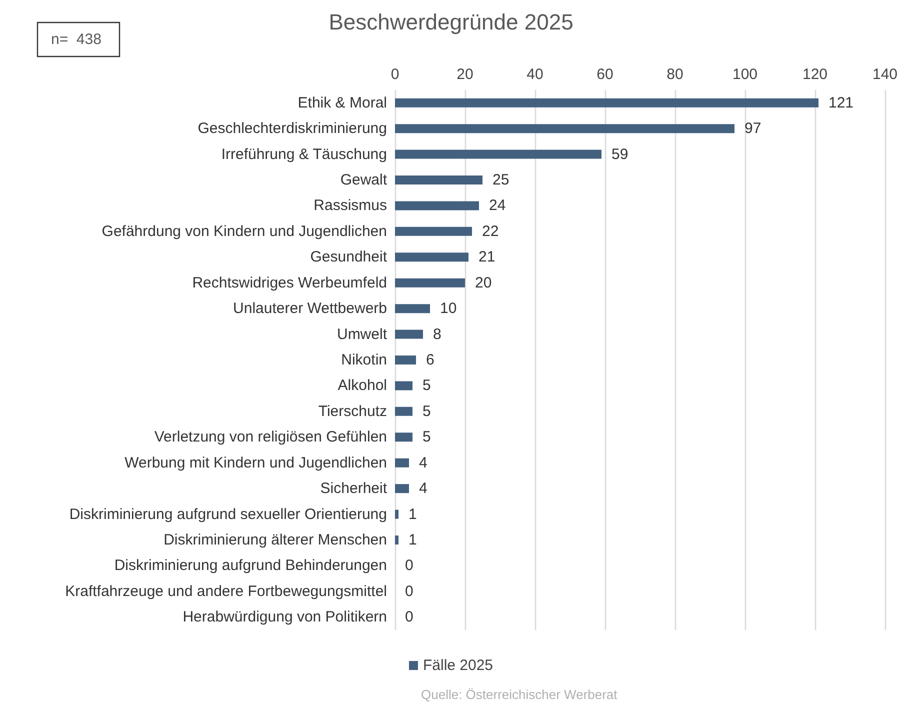  What do you see at coordinates (250, 565) in the screenshot?
I see `y-tick-label: Diskriminierung aufgrund Behinderungen` at bounding box center [250, 565].